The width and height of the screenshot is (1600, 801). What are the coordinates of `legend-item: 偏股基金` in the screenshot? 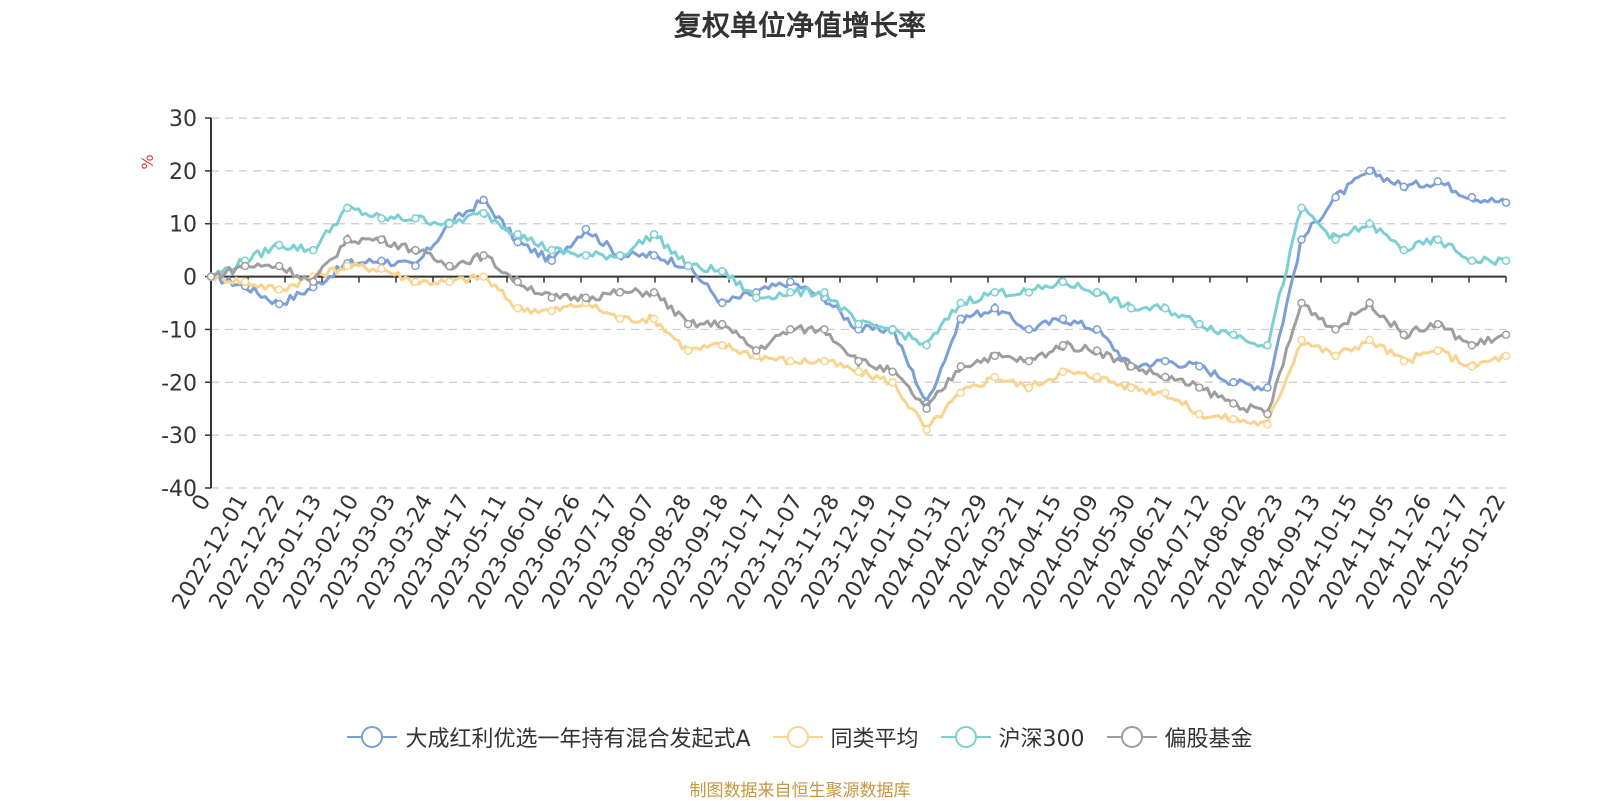 It's located at (1179, 737).